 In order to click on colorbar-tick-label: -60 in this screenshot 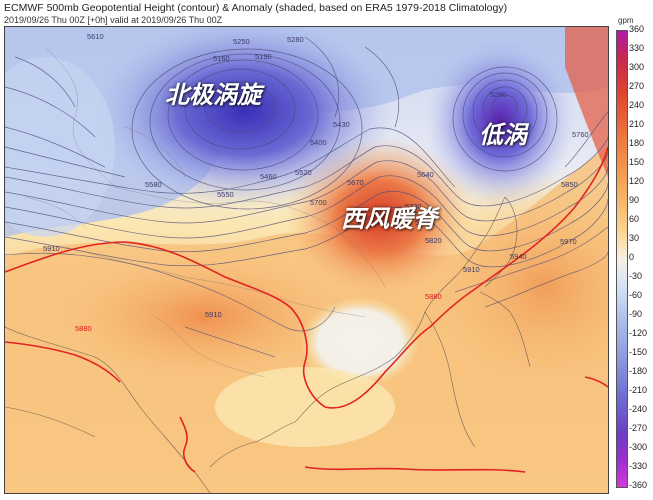, I will do `click(636, 295)`.